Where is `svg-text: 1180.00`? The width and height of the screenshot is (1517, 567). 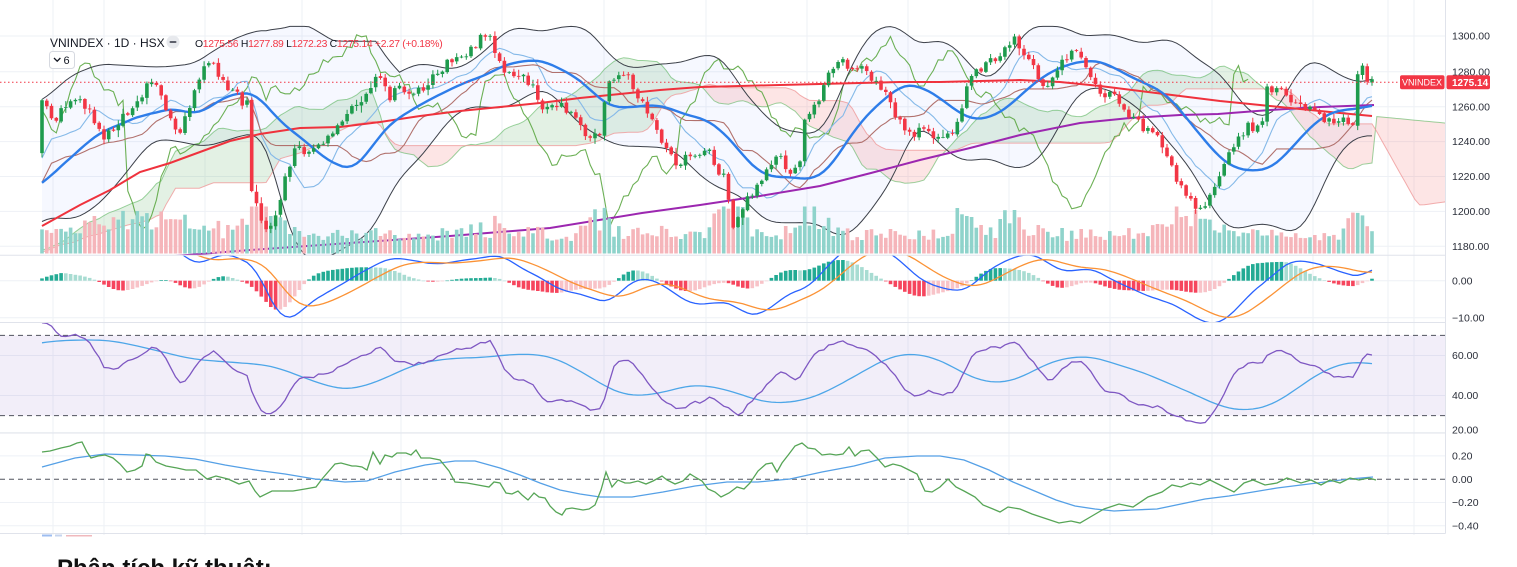 svg-text: 1180.00 is located at coordinates (1470, 247).